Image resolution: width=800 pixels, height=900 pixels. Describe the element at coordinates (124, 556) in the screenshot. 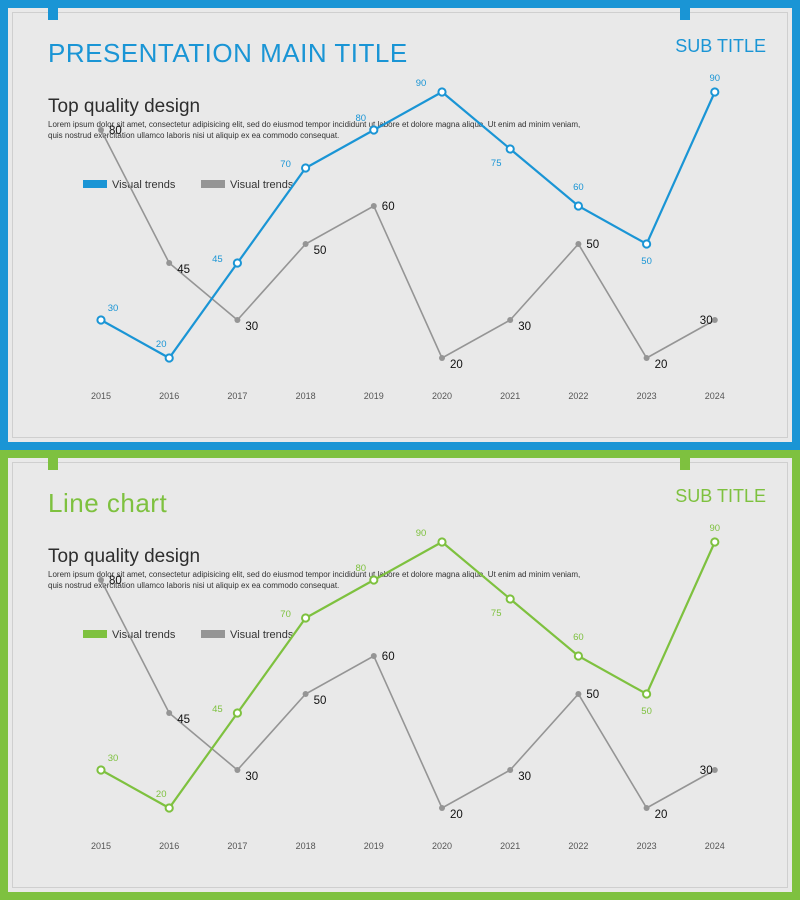

I see `section-heading: Top quality design` at that location.